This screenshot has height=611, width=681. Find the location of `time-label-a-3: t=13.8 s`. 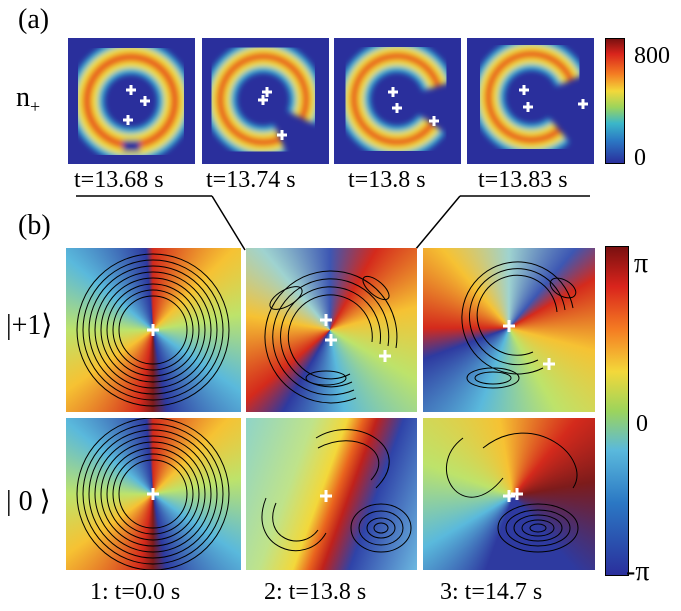

time-label-a-3: t=13.8 s is located at coordinates (387, 180).